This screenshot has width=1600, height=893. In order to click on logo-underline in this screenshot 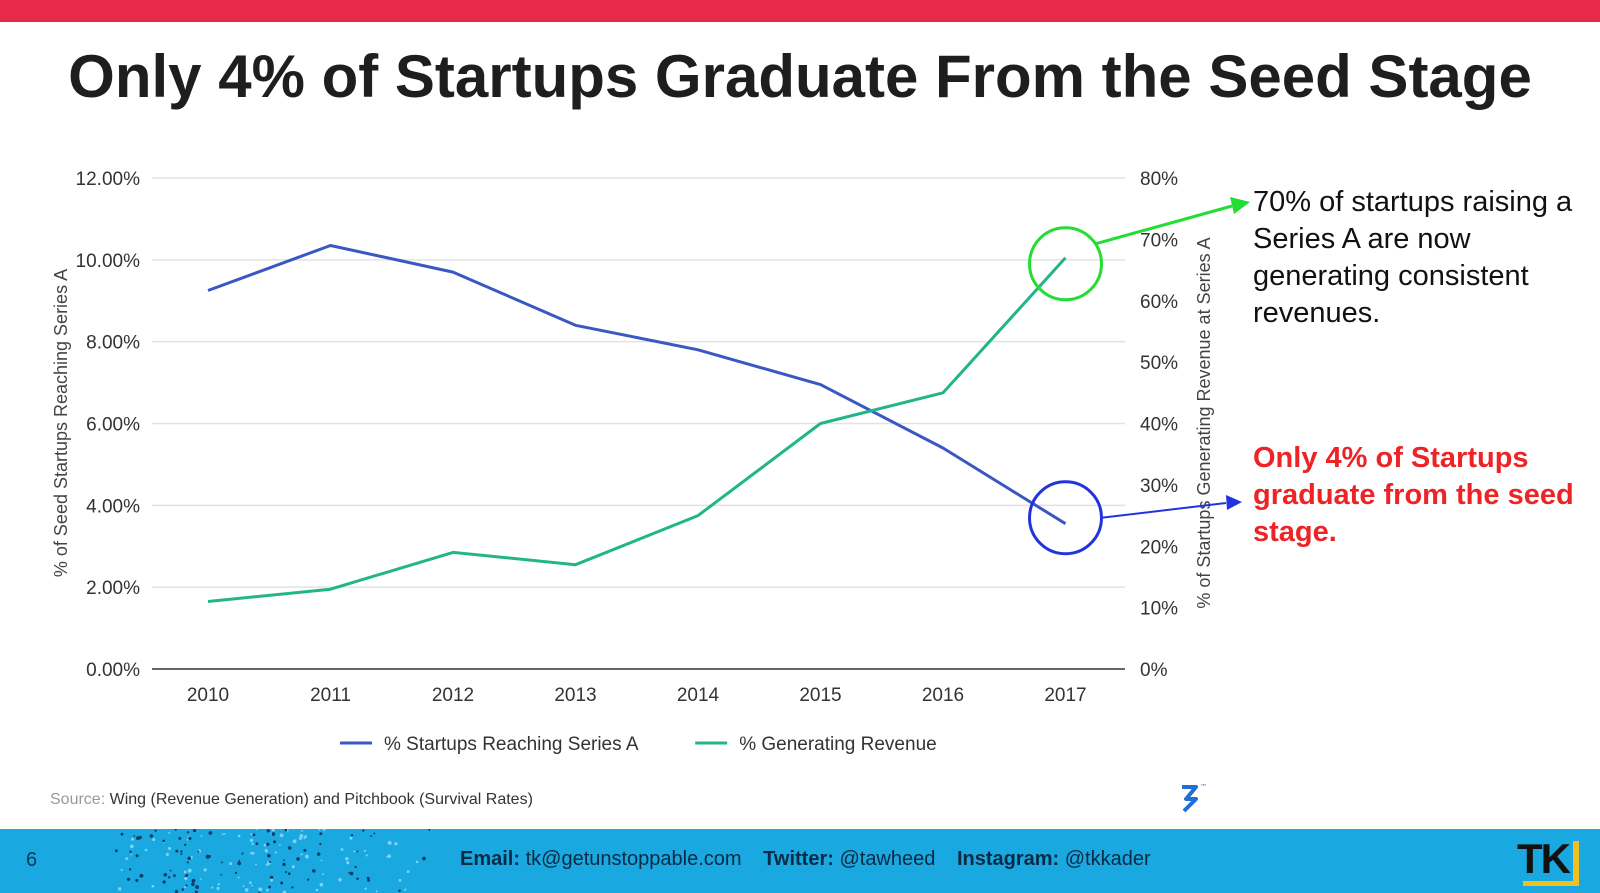, I will do `click(1551, 883)`.